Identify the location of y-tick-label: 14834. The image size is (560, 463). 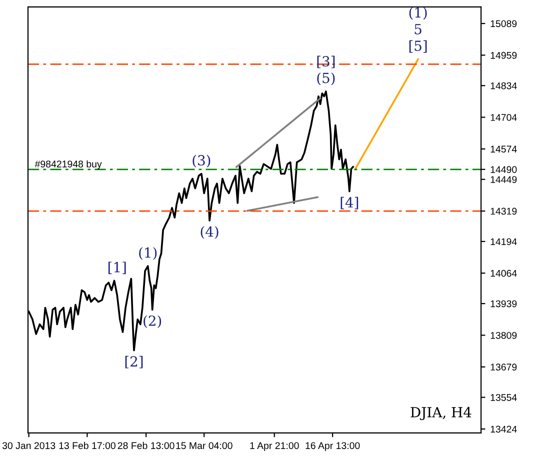
(503, 86).